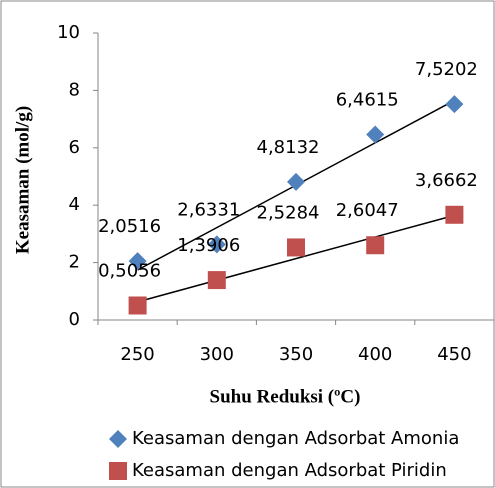 The height and width of the screenshot is (488, 495). What do you see at coordinates (446, 180) in the screenshot?
I see `data-label: 3,6662` at bounding box center [446, 180].